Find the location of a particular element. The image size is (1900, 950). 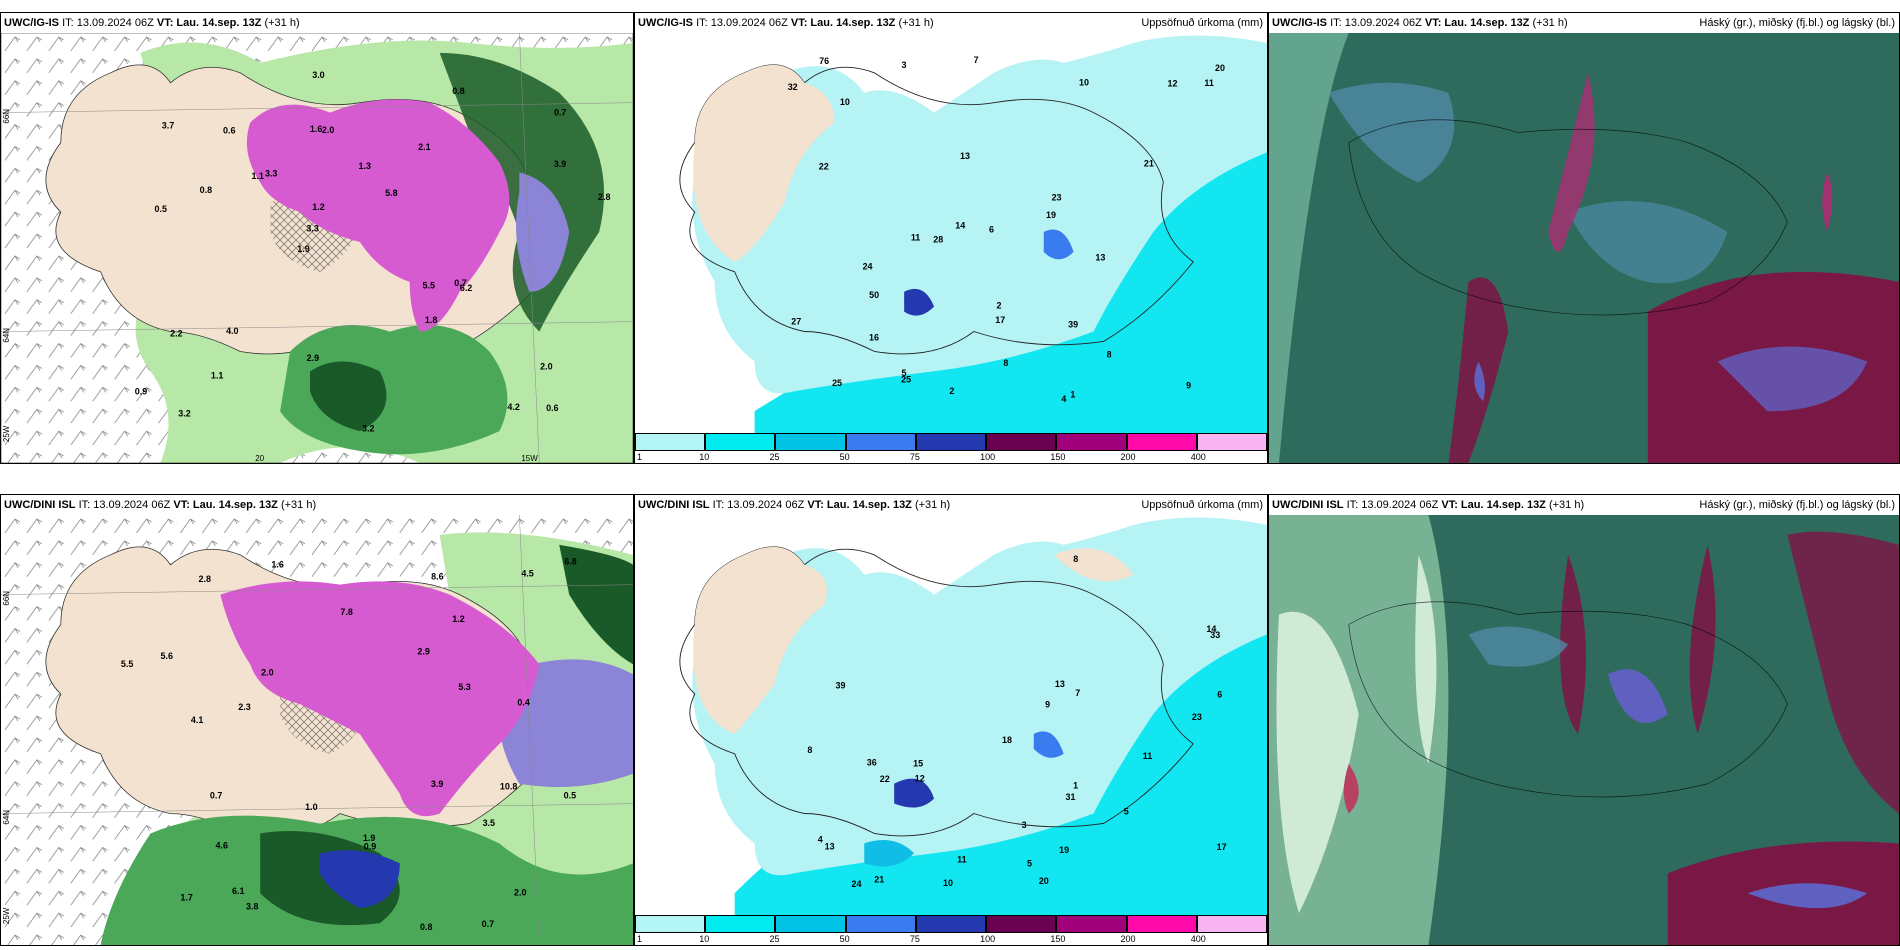

precip-value-label: 1.7 is located at coordinates (186, 898).